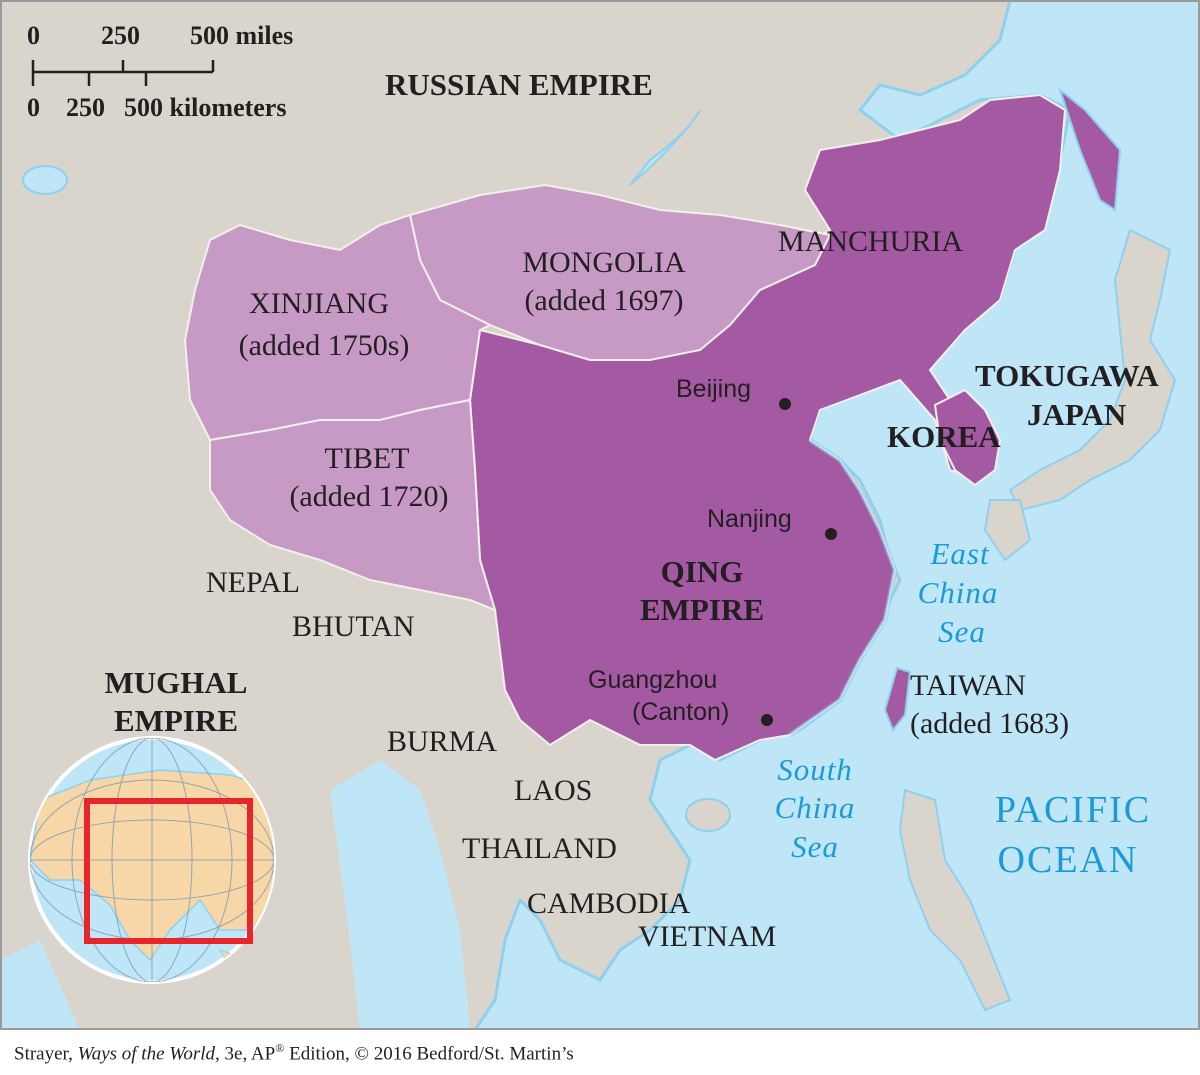  Describe the element at coordinates (160, 71) in the screenshot. I see `scale-bar: 0 250 500 miles 0 250 500 kilometers` at that location.